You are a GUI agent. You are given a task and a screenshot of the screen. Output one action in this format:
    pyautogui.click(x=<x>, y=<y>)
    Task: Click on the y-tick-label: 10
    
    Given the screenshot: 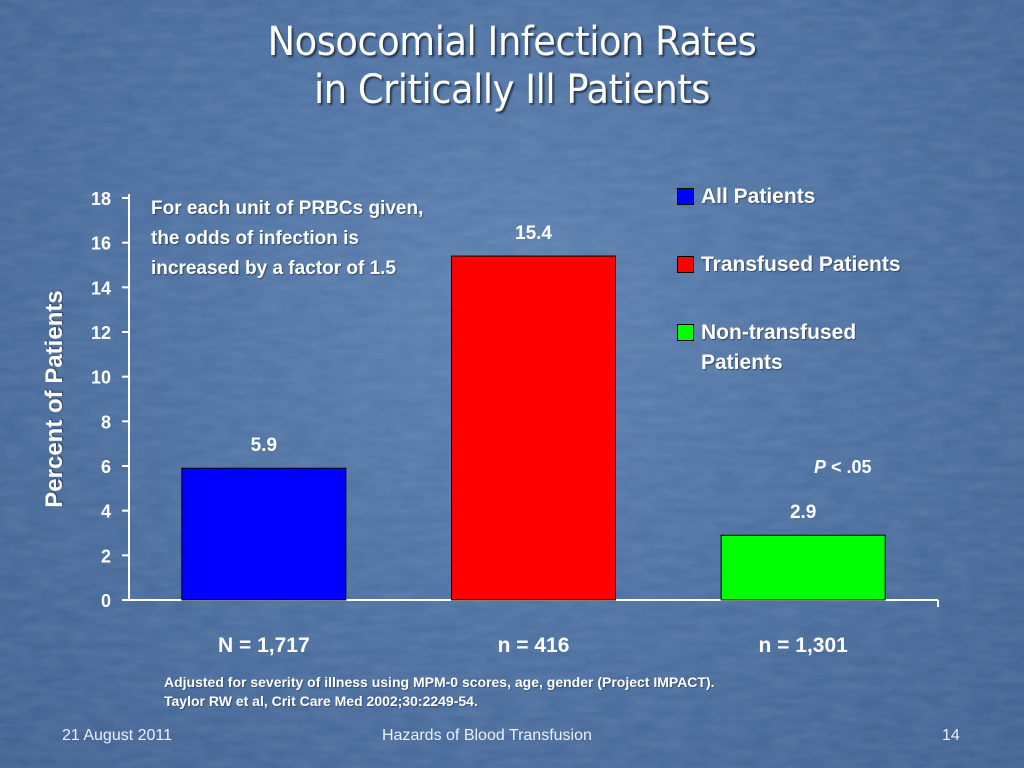 What is the action you would take?
    pyautogui.click(x=101, y=378)
    